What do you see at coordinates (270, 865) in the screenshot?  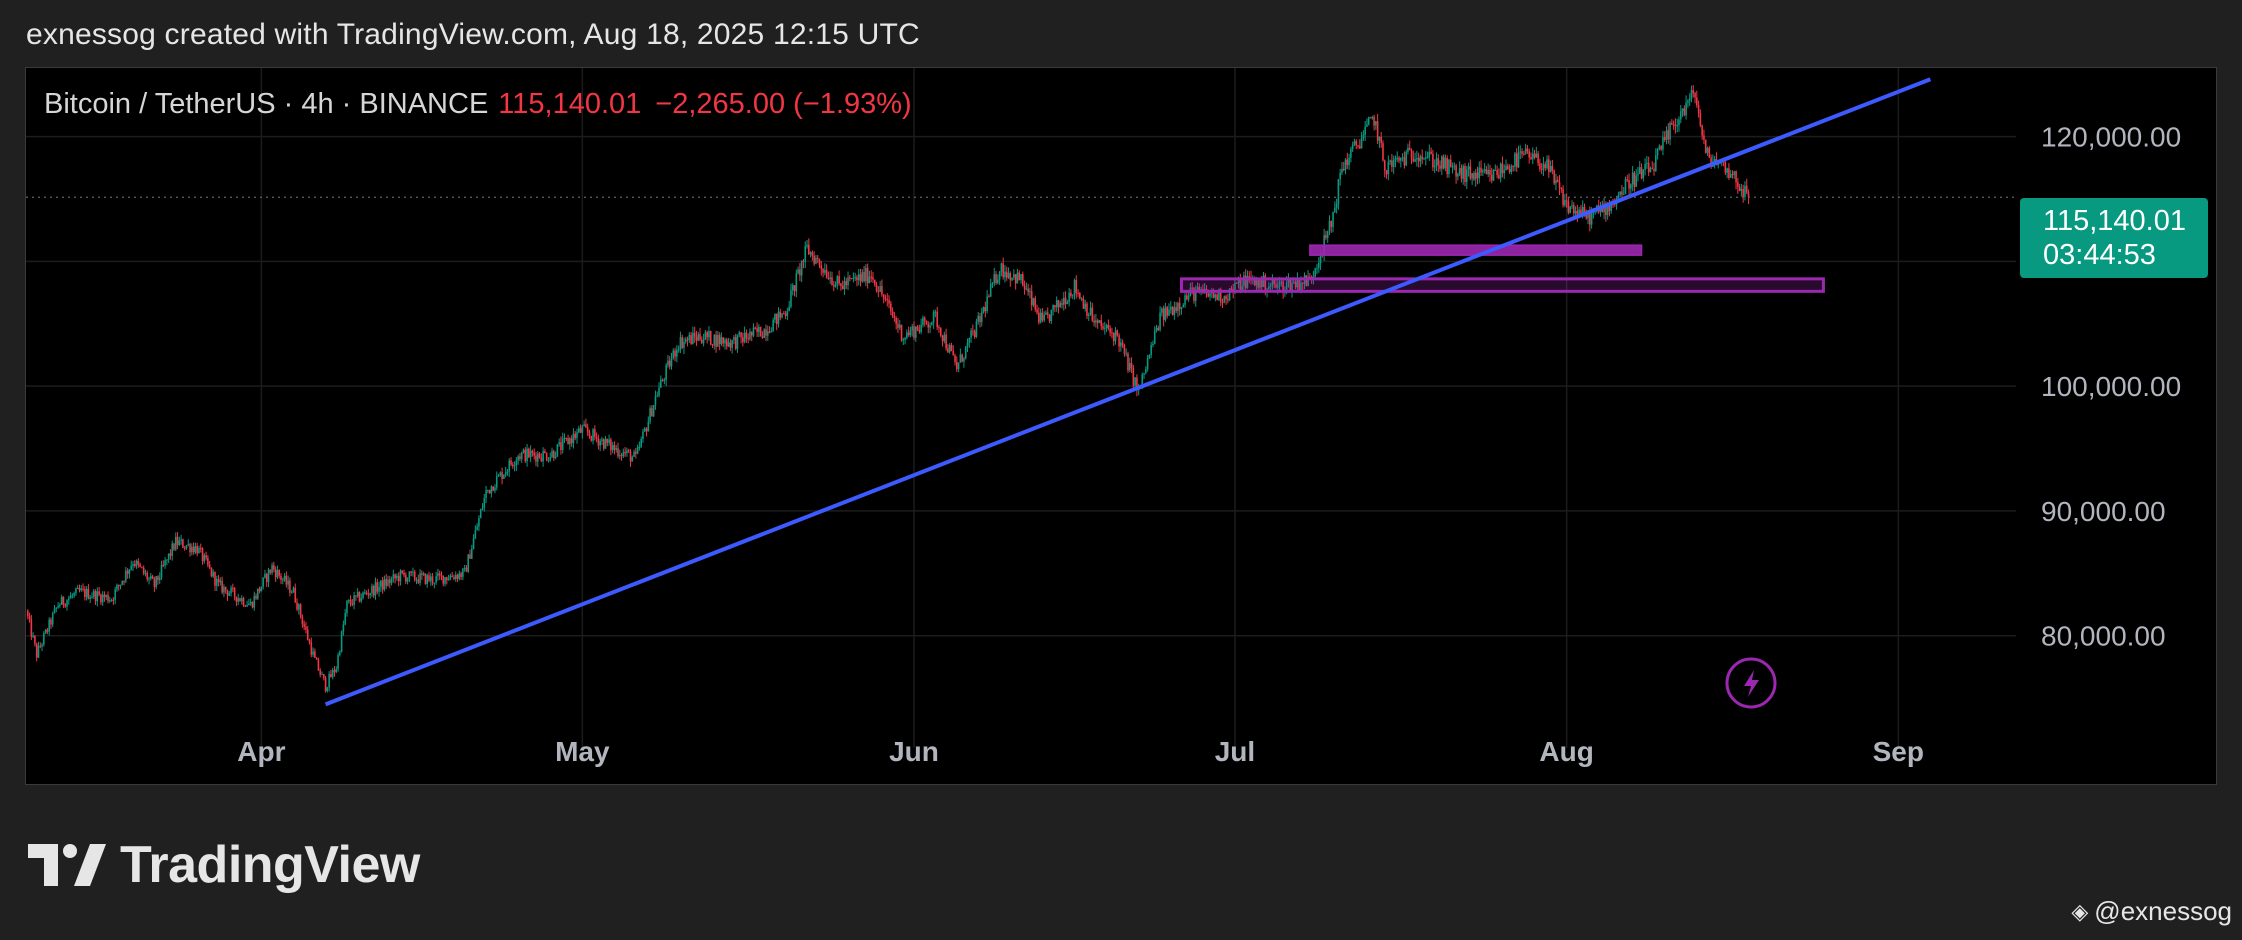 I see `tv-logo-text: TradingView` at bounding box center [270, 865].